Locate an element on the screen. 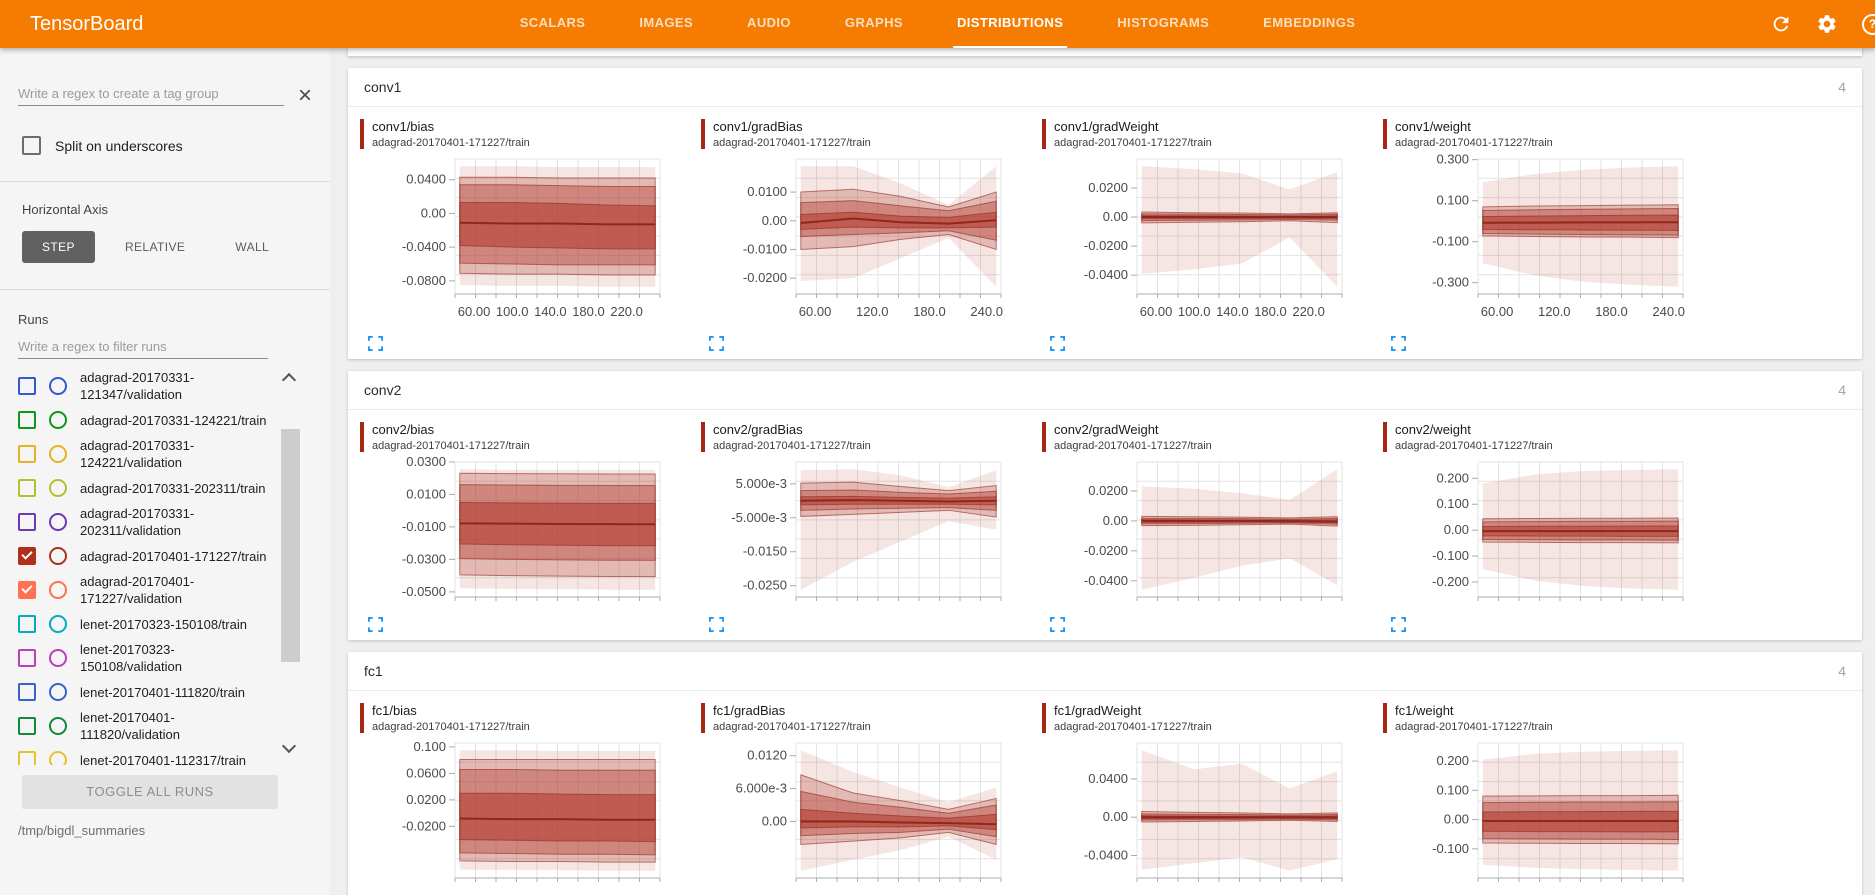  distribution-plot: 0.200 0.100 0.00 -0.100 -0.200 is located at coordinates (1558, 531).